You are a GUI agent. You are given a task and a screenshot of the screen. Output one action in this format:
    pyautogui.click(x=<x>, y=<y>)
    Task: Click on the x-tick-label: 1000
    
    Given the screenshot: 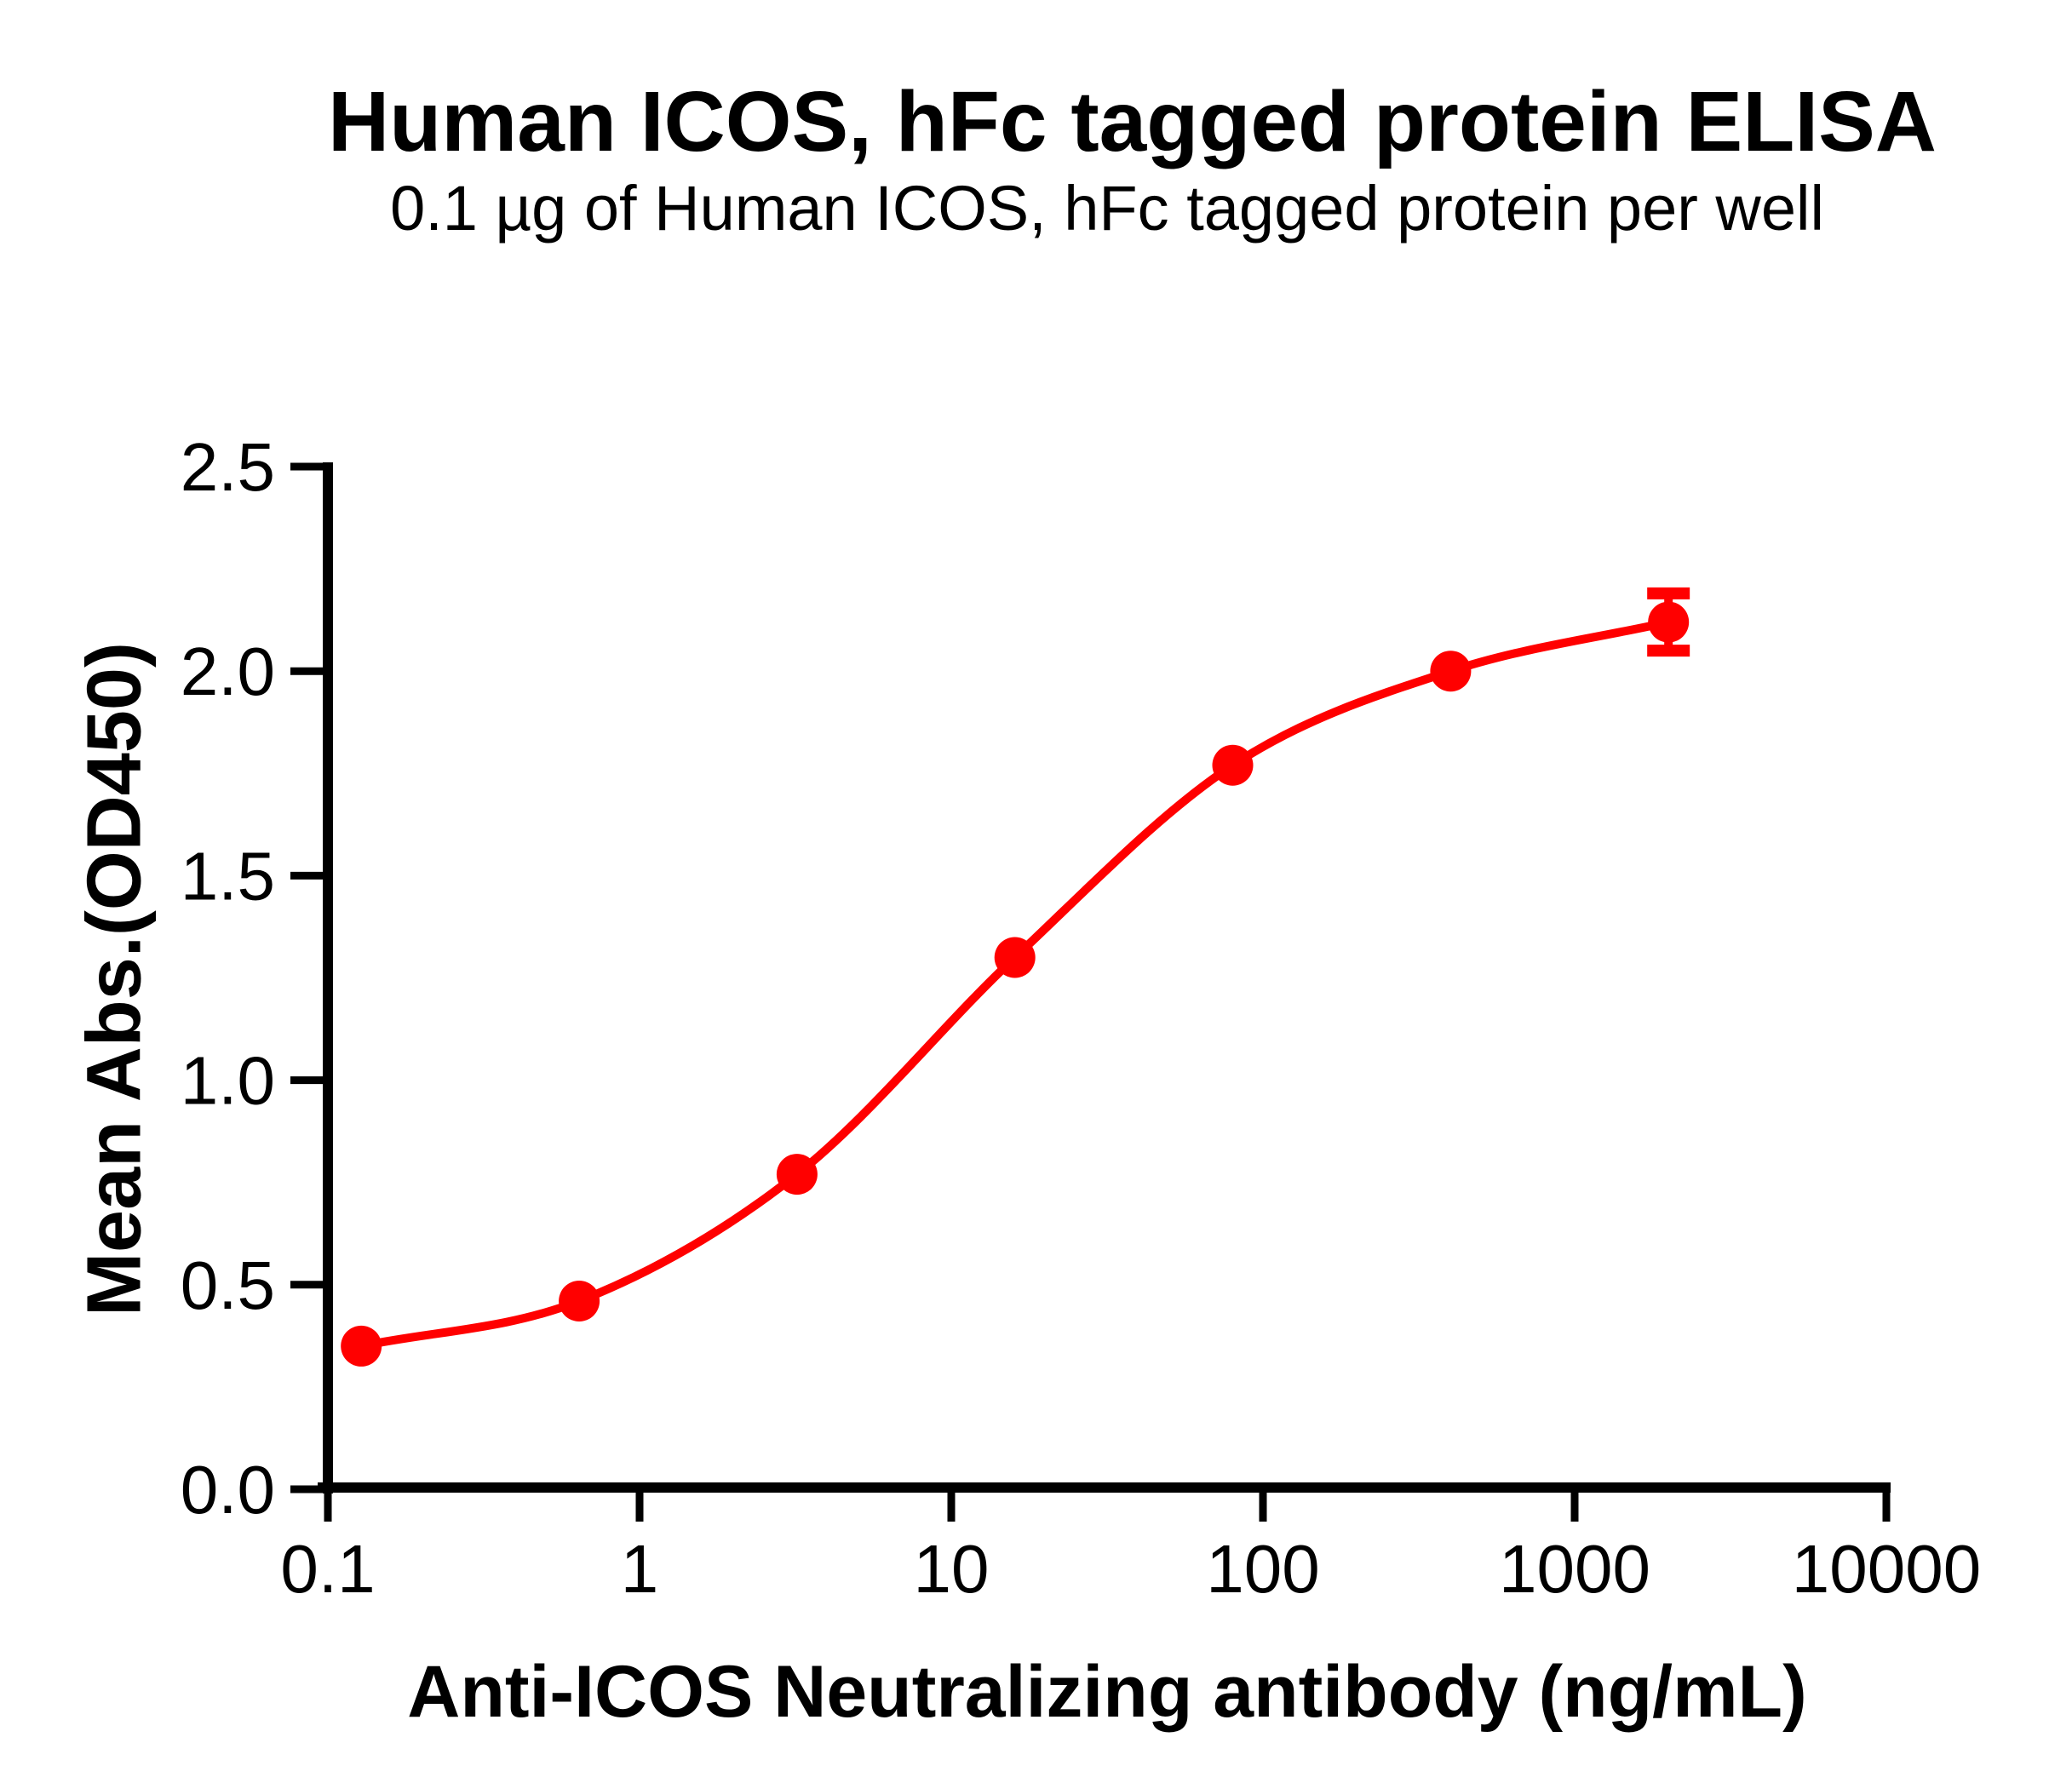 What is the action you would take?
    pyautogui.click(x=1574, y=1569)
    